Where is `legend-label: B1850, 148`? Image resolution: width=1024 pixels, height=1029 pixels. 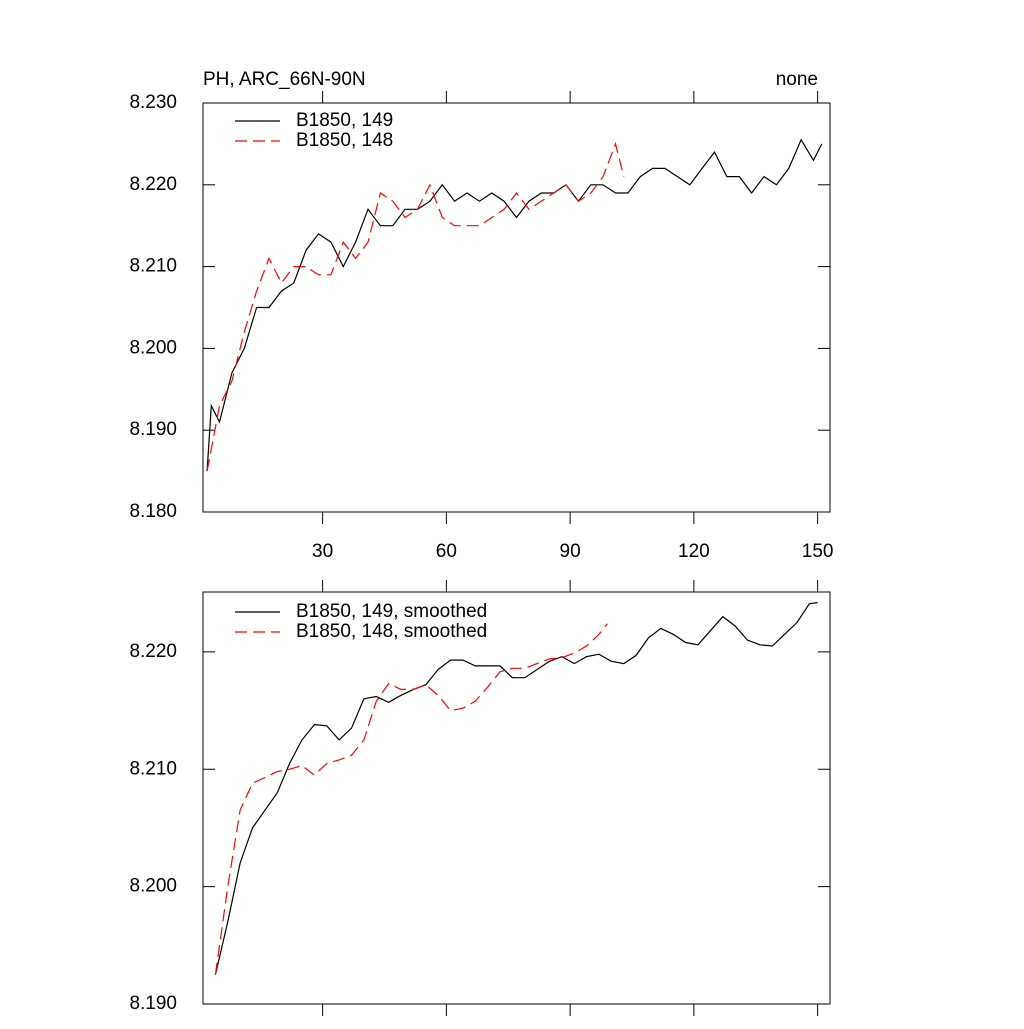
legend-label: B1850, 148 is located at coordinates (344, 140).